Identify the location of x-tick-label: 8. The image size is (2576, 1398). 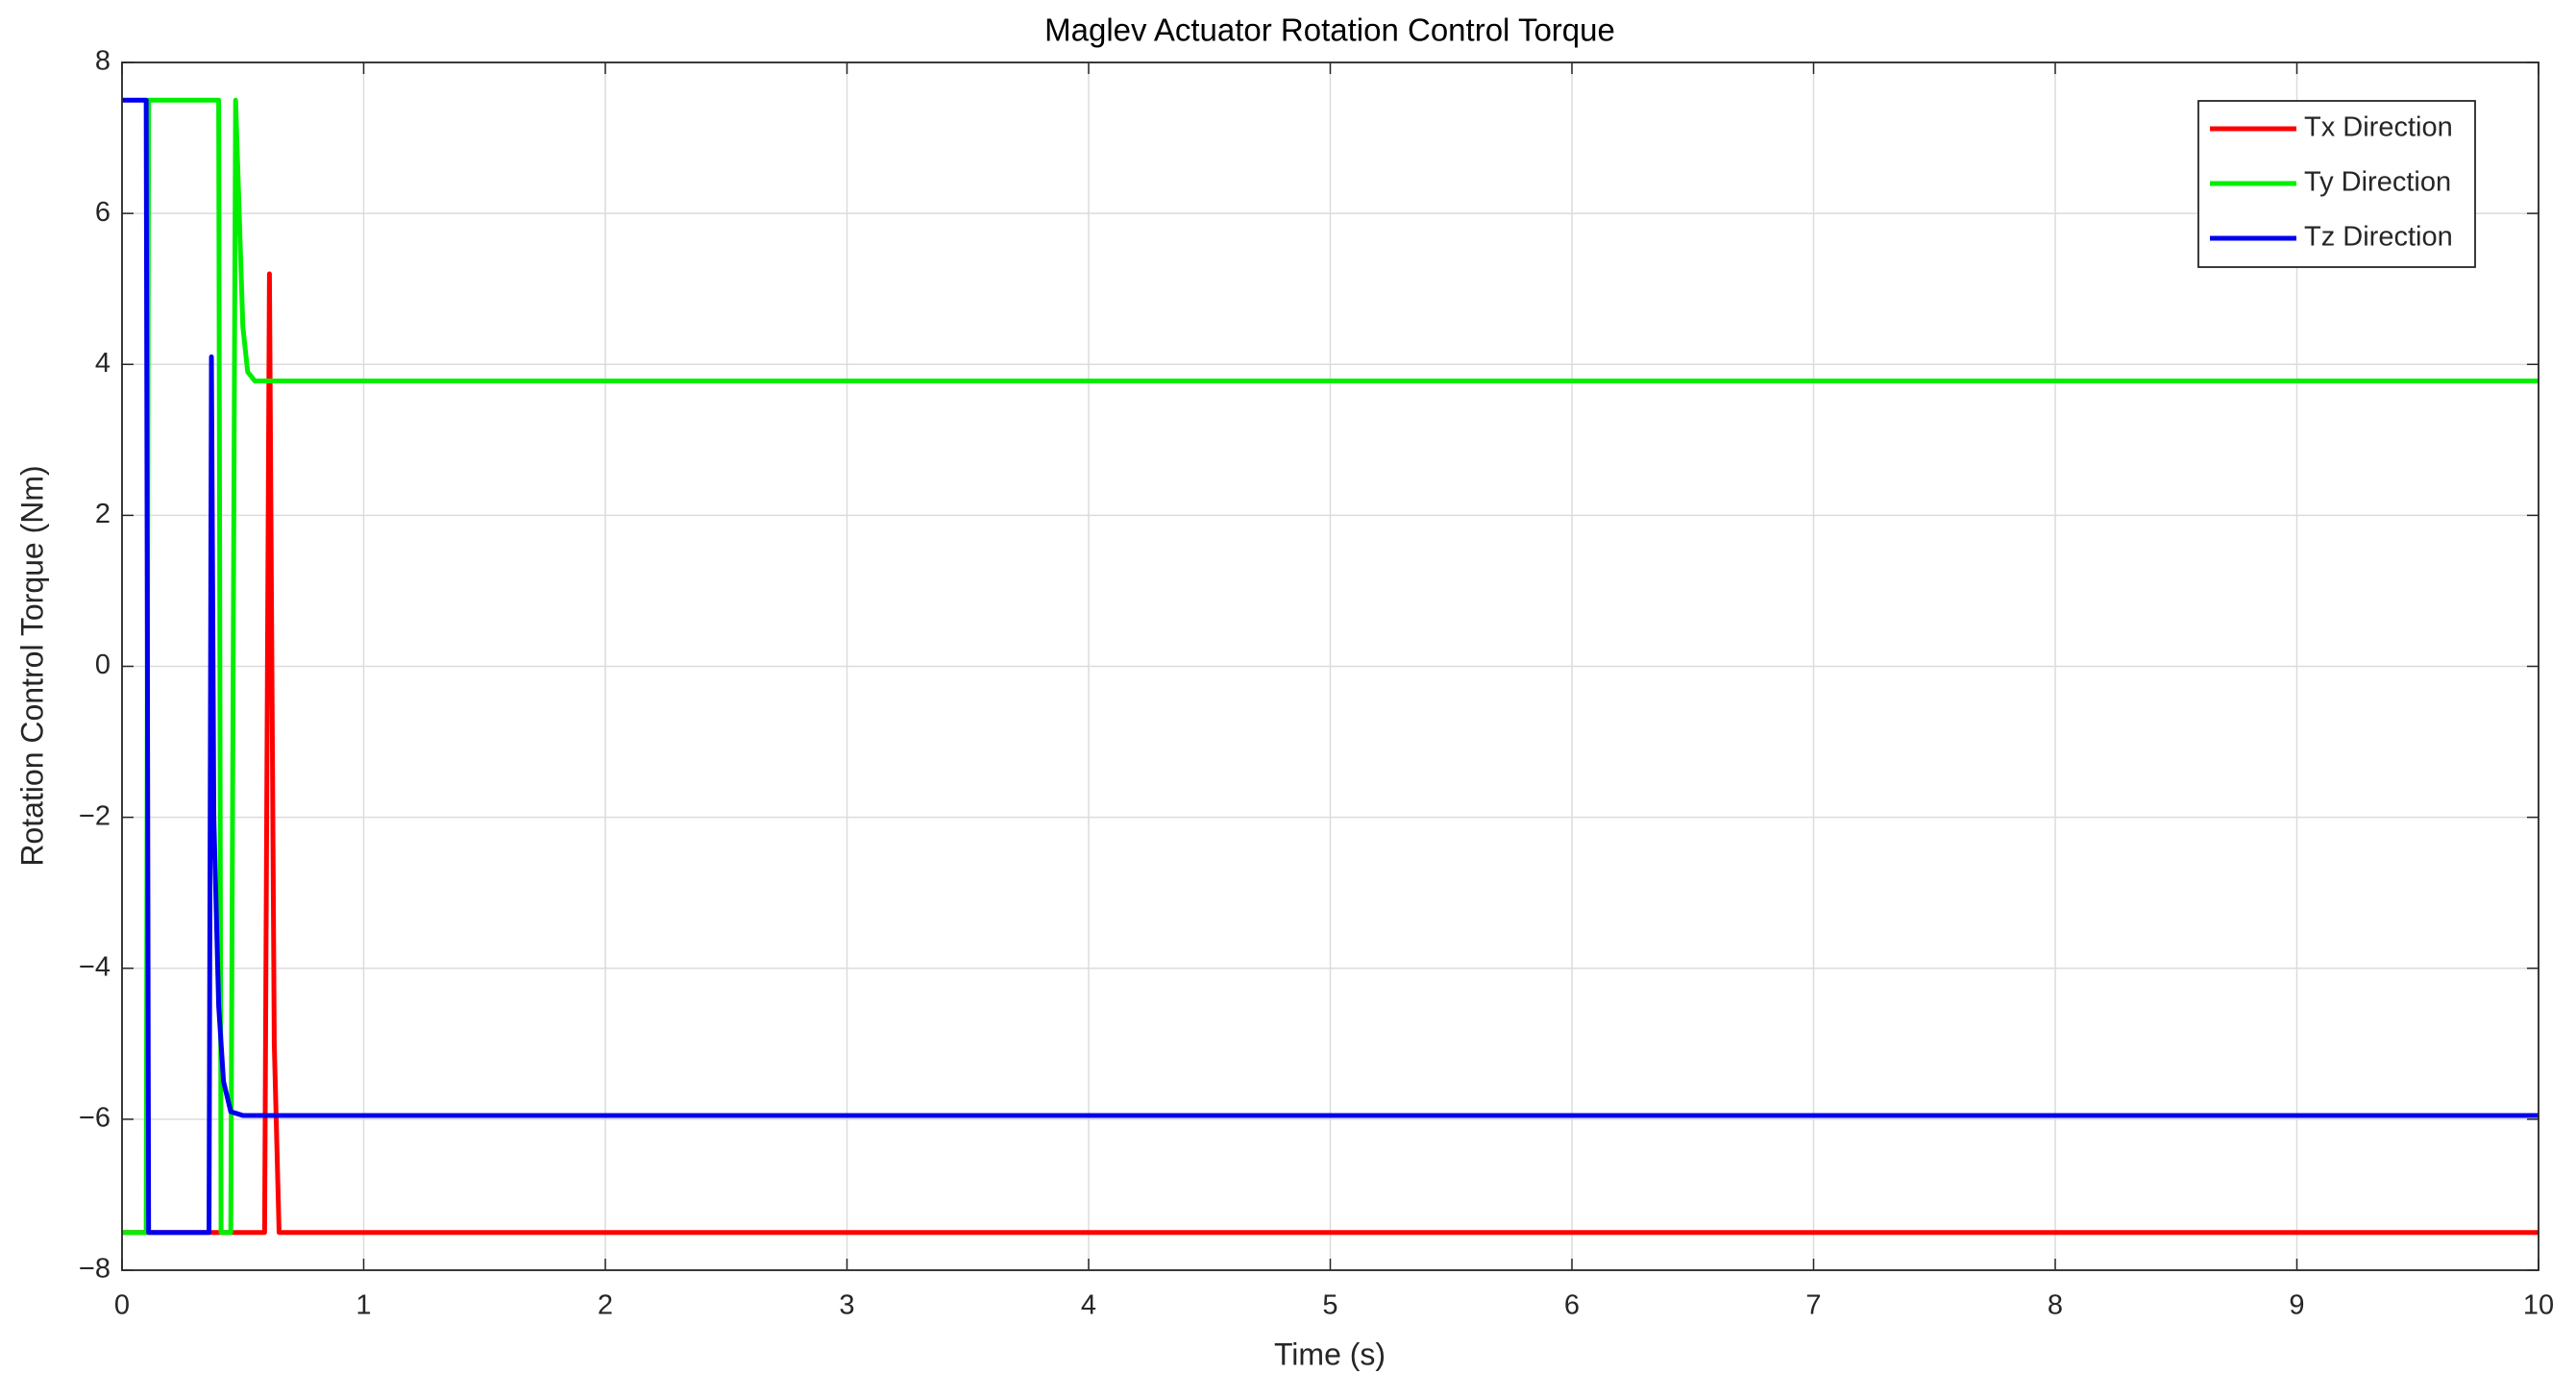
(2055, 1305).